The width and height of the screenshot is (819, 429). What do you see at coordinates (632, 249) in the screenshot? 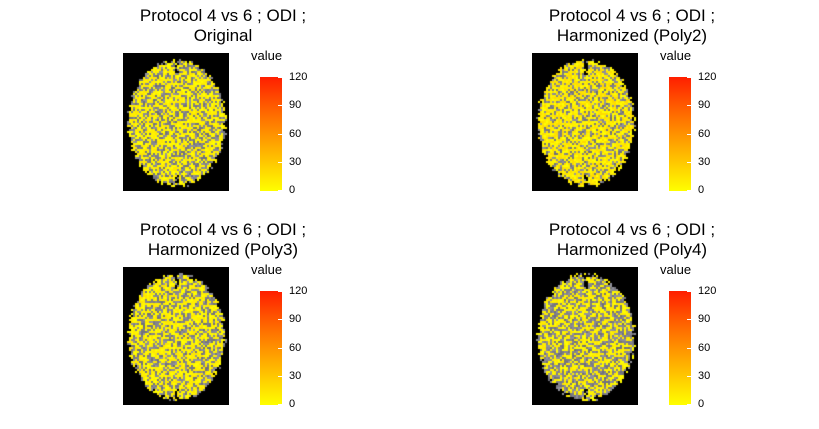
I see `title-line-2: Harmonized (Poly4)` at bounding box center [632, 249].